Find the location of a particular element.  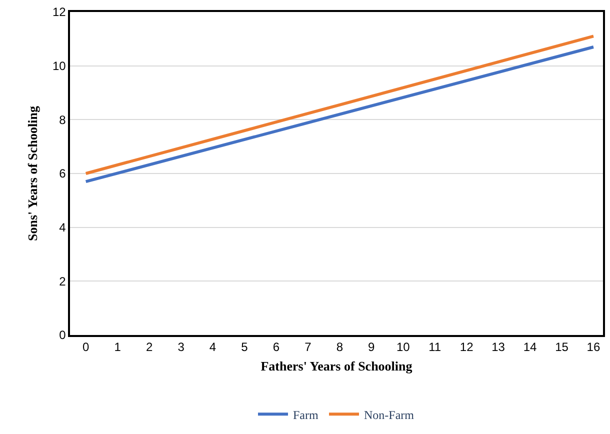

y-tick-label: 4 is located at coordinates (62, 227).